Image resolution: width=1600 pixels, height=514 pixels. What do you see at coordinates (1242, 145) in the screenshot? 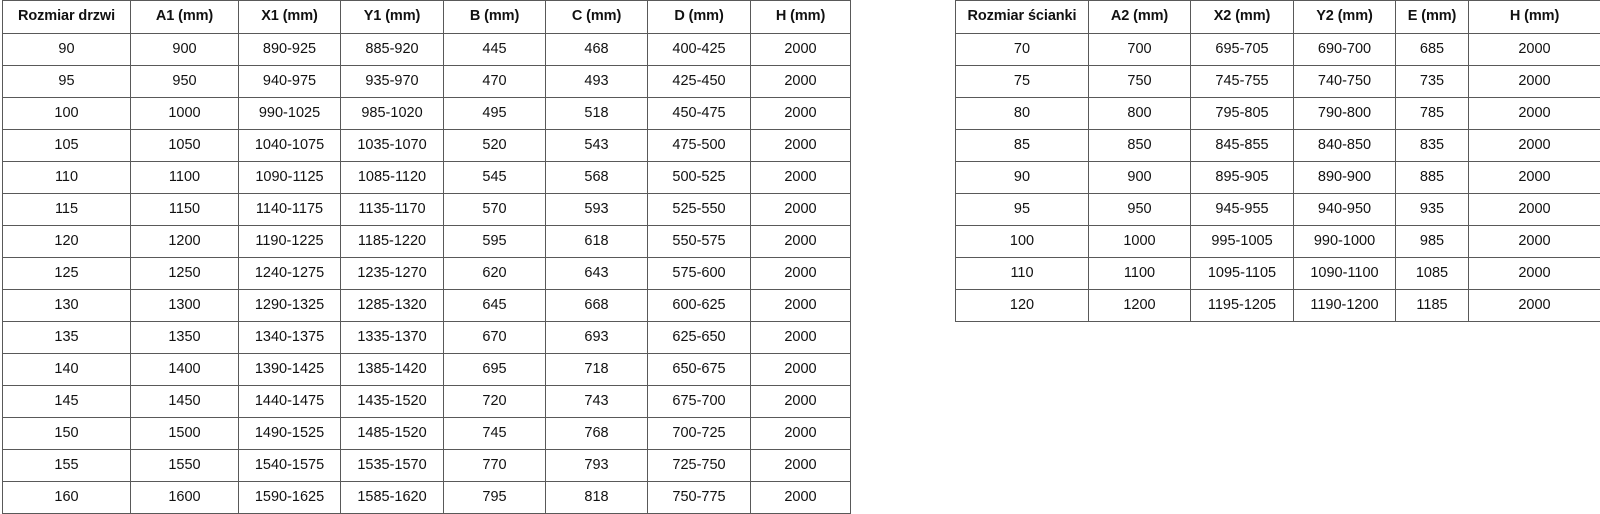
I see `table-cell: 845-855` at bounding box center [1242, 145].